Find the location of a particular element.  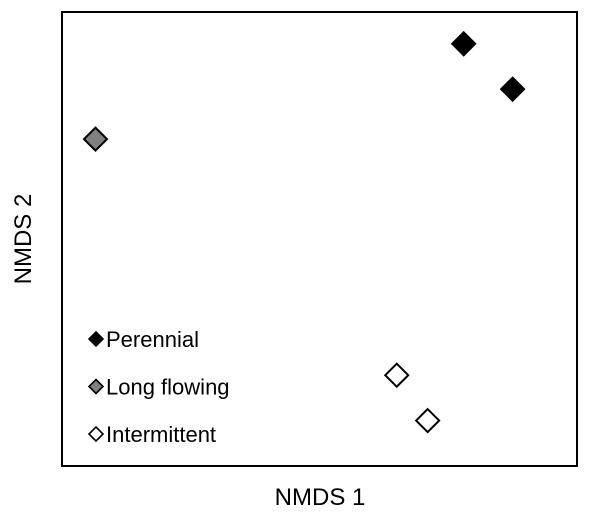

legend-label-long-flowing: Long flowing is located at coordinates (168, 387).